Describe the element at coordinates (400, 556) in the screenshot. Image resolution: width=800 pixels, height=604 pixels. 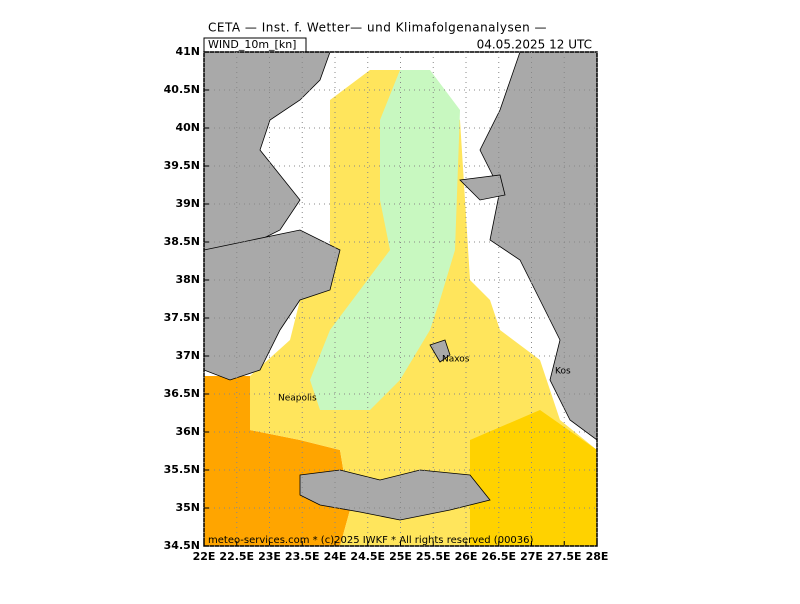
I see `x-tick-label: 25E` at that location.